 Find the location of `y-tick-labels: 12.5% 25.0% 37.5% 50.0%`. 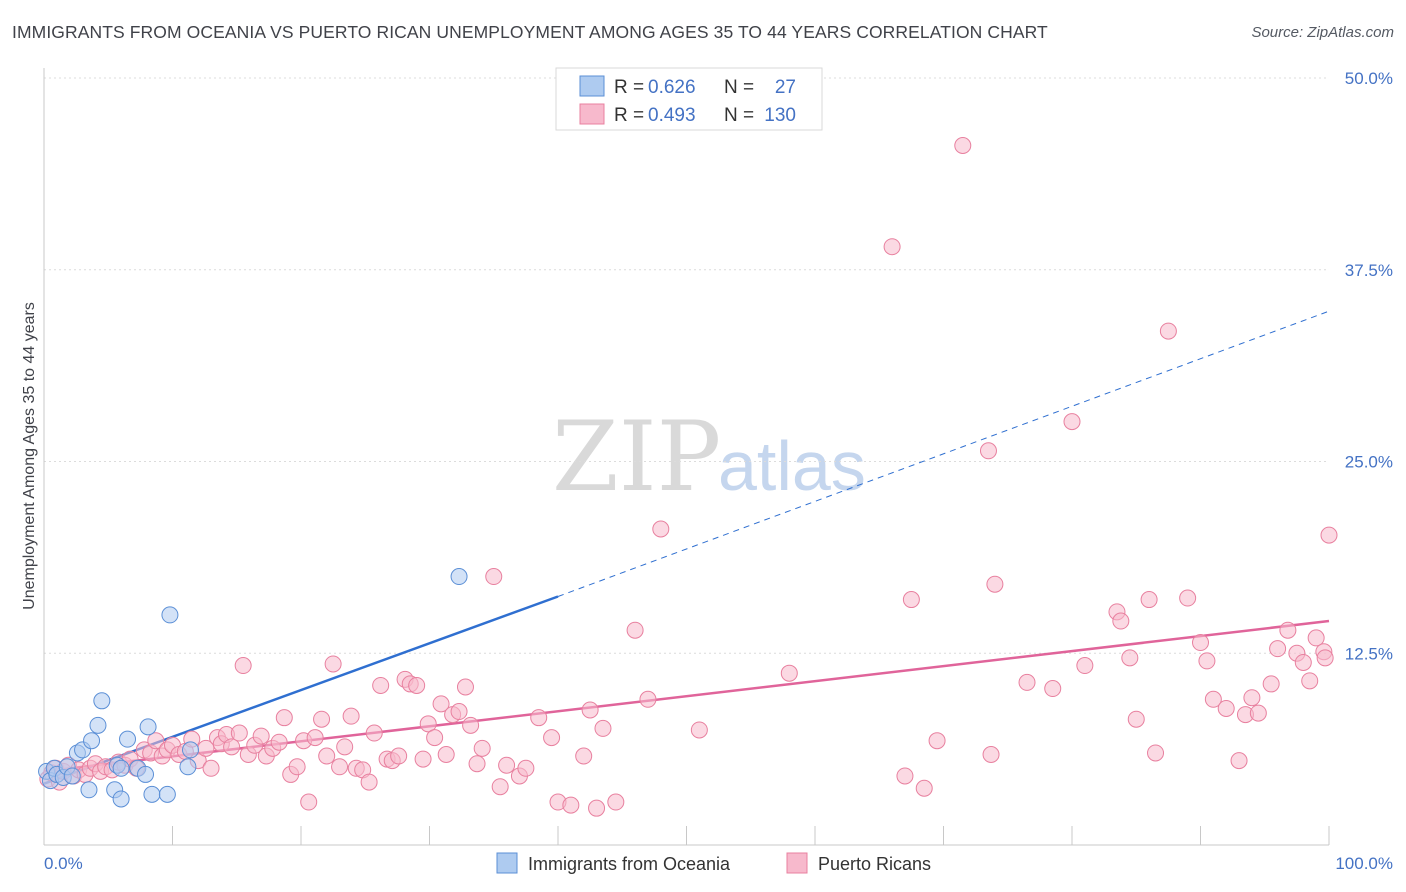

y-tick-labels: 12.5% 25.0% 37.5% 50.0% is located at coordinates (1369, 366).